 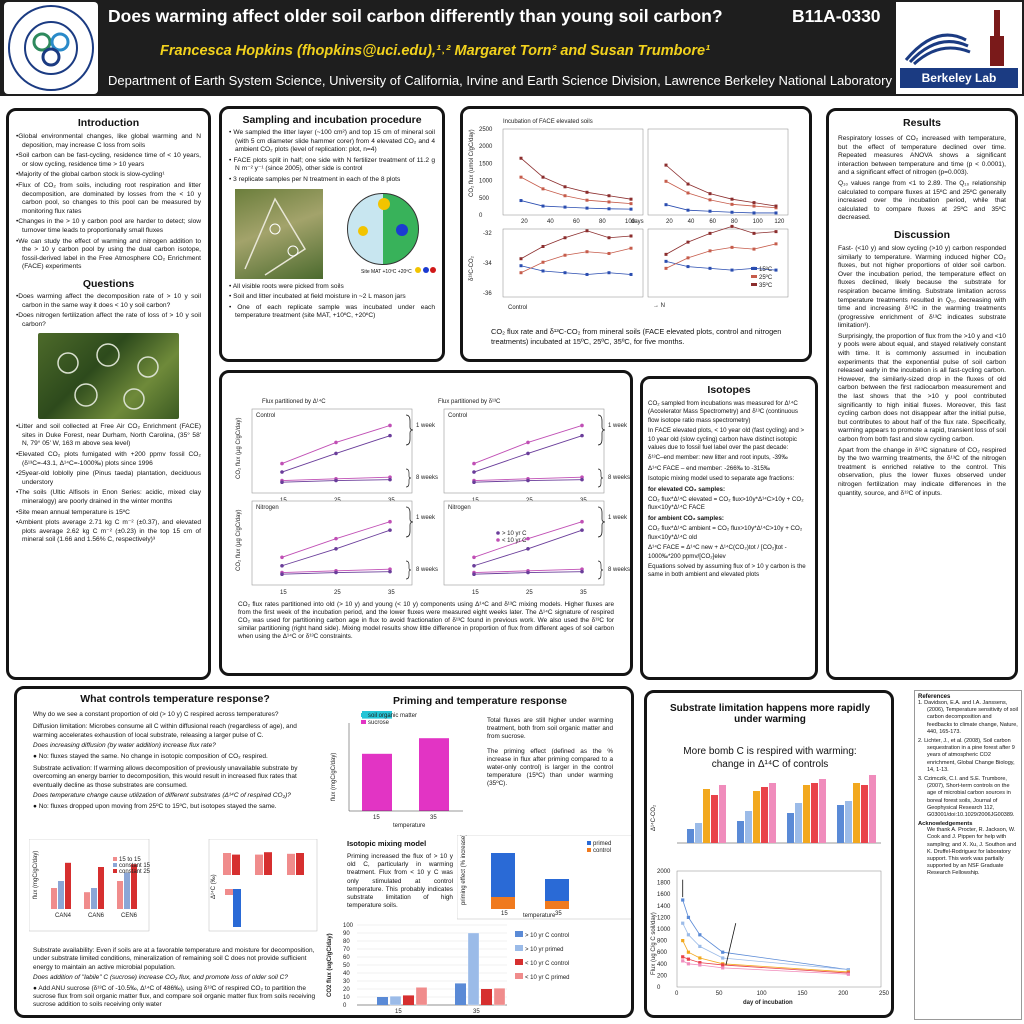 What do you see at coordinates (691, 222) in the screenshot?
I see `x-tick-label: 40` at bounding box center [691, 222].